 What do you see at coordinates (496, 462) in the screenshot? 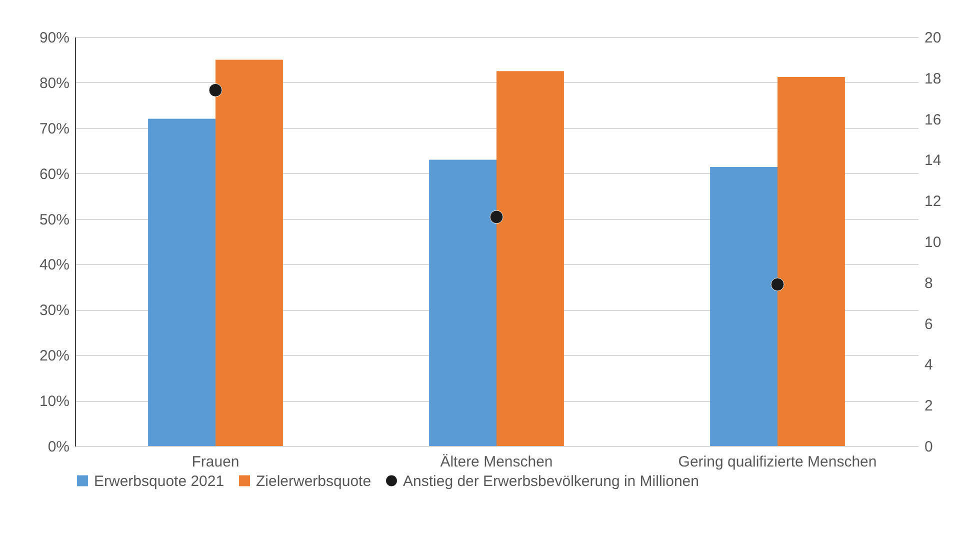
I see `x-tick-label: Ältere Menschen` at bounding box center [496, 462].